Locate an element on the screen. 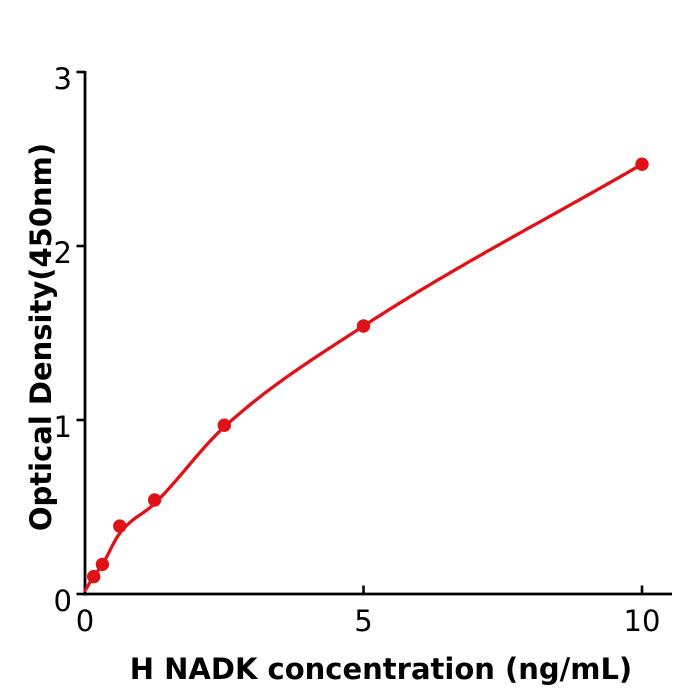 The width and height of the screenshot is (700, 700). x-axis: 0 5 10 is located at coordinates (368, 611).